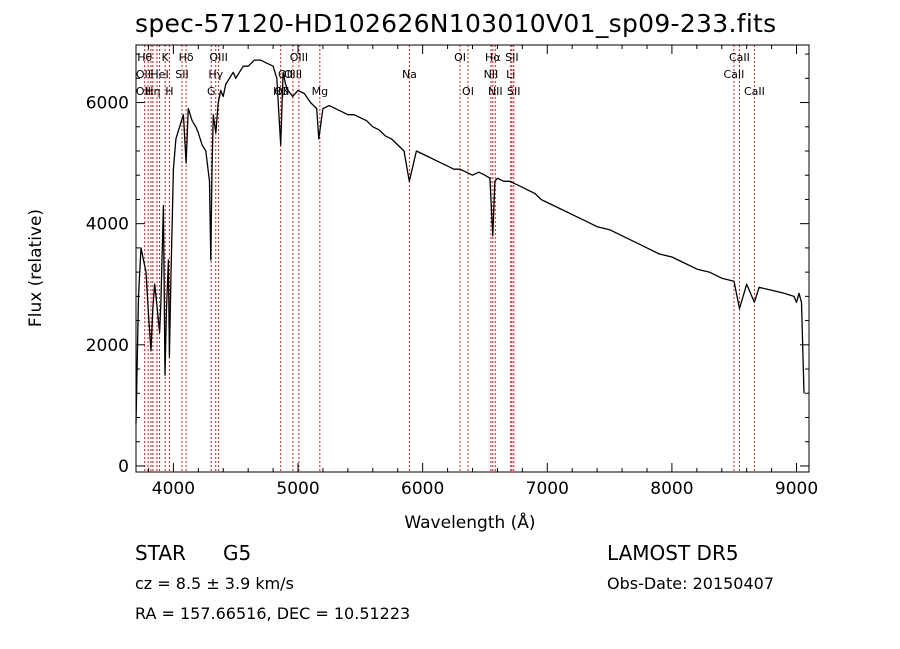 This screenshot has width=900, height=649. I want to click on observation-date: Obs-Date: 20150407, so click(691, 583).